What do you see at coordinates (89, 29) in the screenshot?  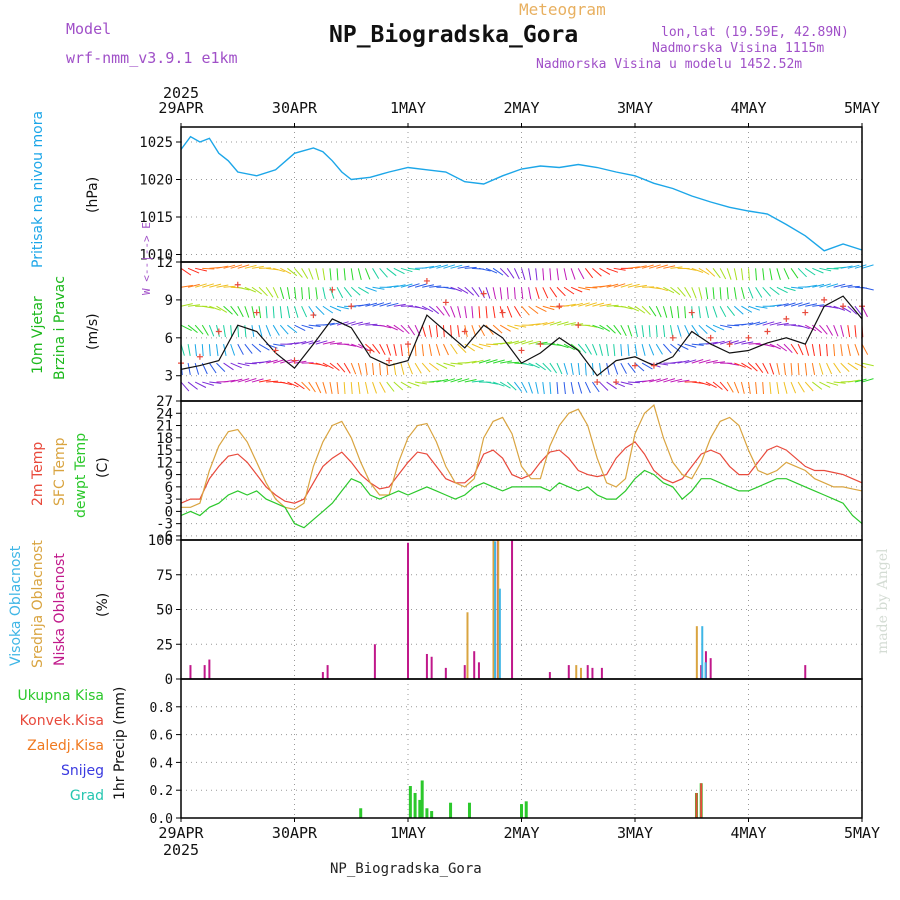 I see `model-label: Model` at bounding box center [89, 29].